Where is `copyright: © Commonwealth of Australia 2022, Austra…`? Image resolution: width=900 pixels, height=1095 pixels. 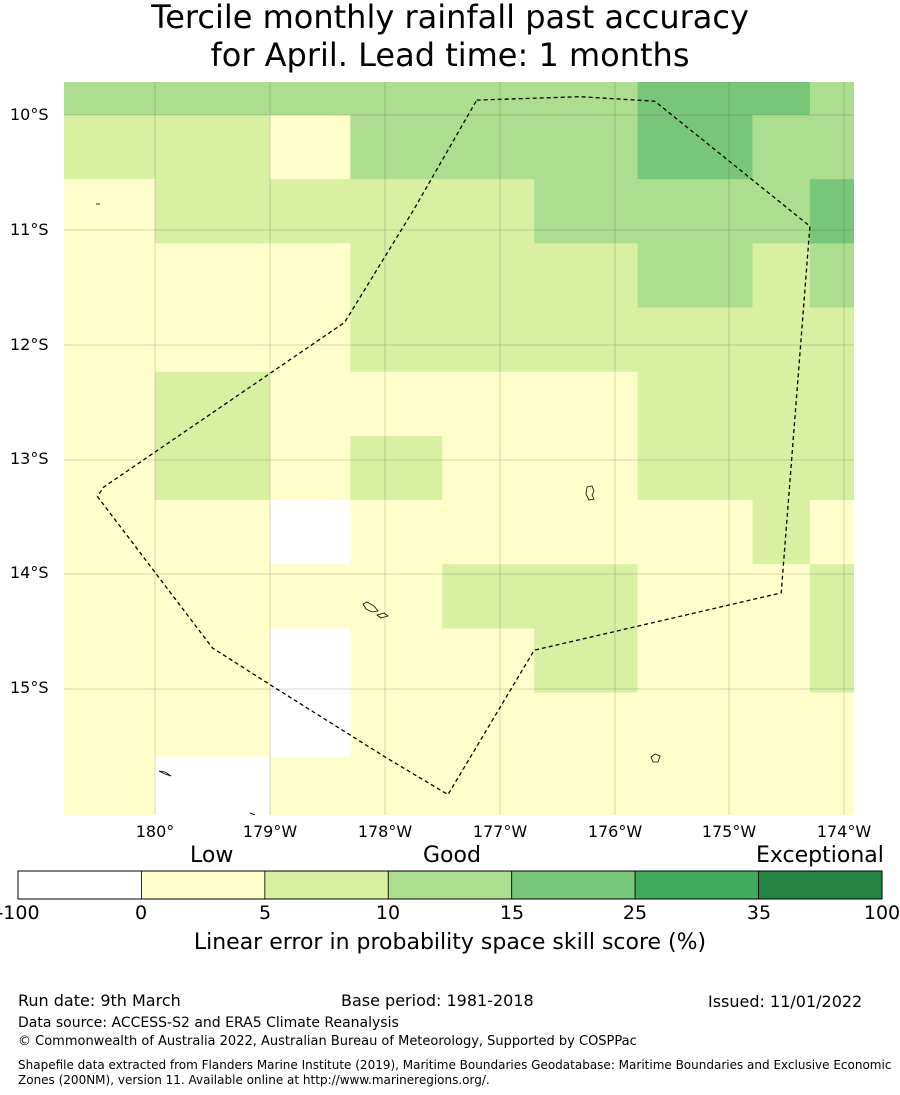
copyright: © Commonwealth of Australia 2022, Austra… is located at coordinates (327, 1041).